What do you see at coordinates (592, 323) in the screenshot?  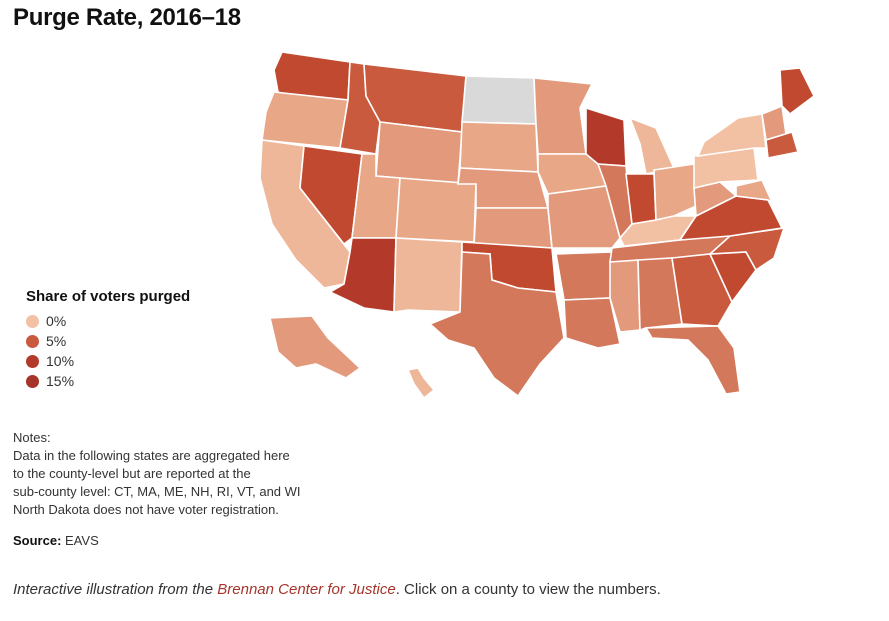 I see `state-louisiana` at bounding box center [592, 323].